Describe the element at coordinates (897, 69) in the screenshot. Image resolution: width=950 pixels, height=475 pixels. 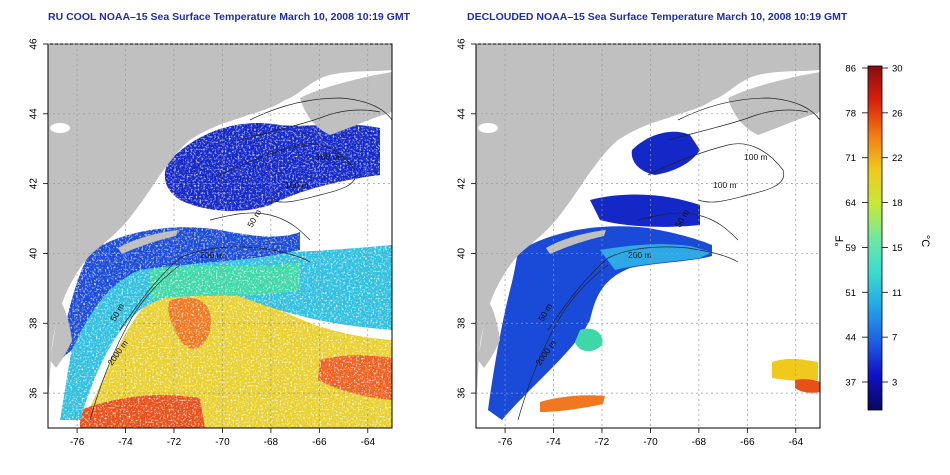
I see `colorbar-c-label: 30` at that location.